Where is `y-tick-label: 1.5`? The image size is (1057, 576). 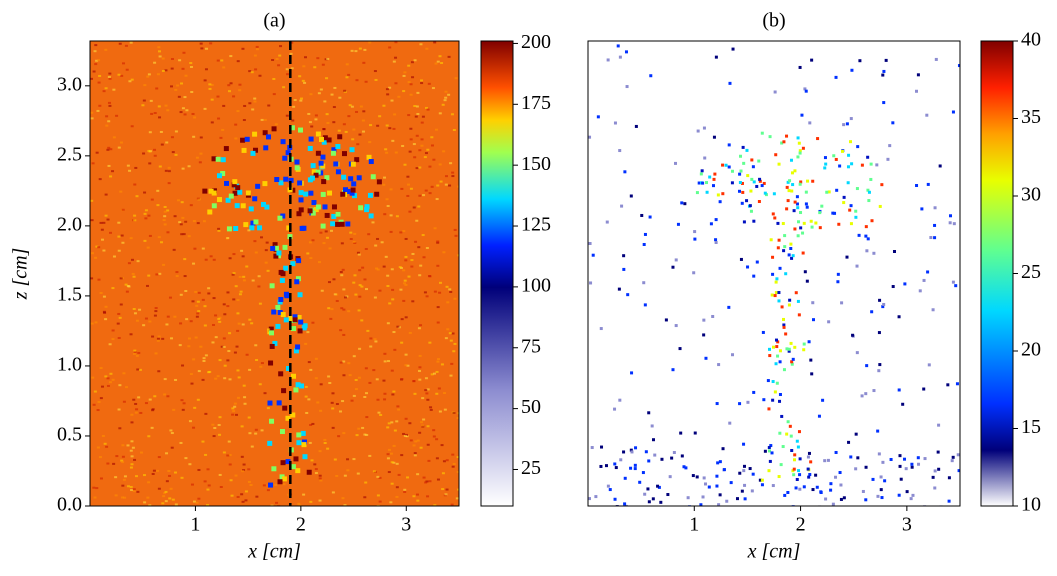 y-tick-label: 1.5 is located at coordinates (69, 295).